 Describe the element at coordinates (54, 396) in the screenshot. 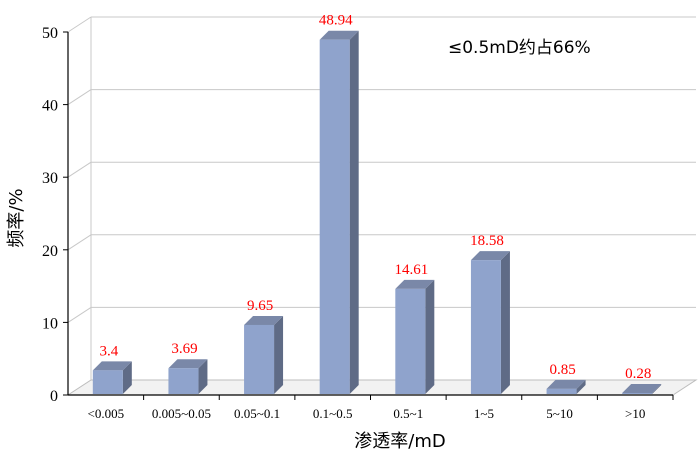

I see `y-tick-label: 0` at that location.